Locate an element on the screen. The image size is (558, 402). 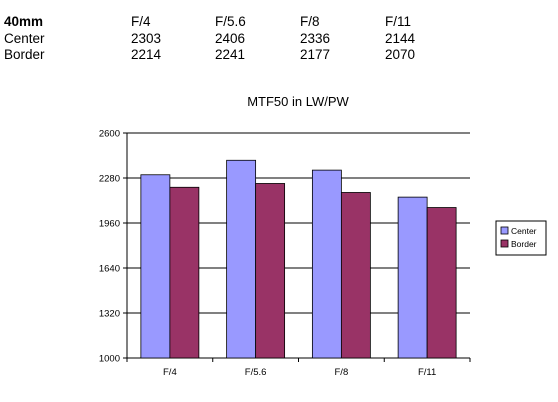
y-tick-label: 1960 is located at coordinates (109, 224).